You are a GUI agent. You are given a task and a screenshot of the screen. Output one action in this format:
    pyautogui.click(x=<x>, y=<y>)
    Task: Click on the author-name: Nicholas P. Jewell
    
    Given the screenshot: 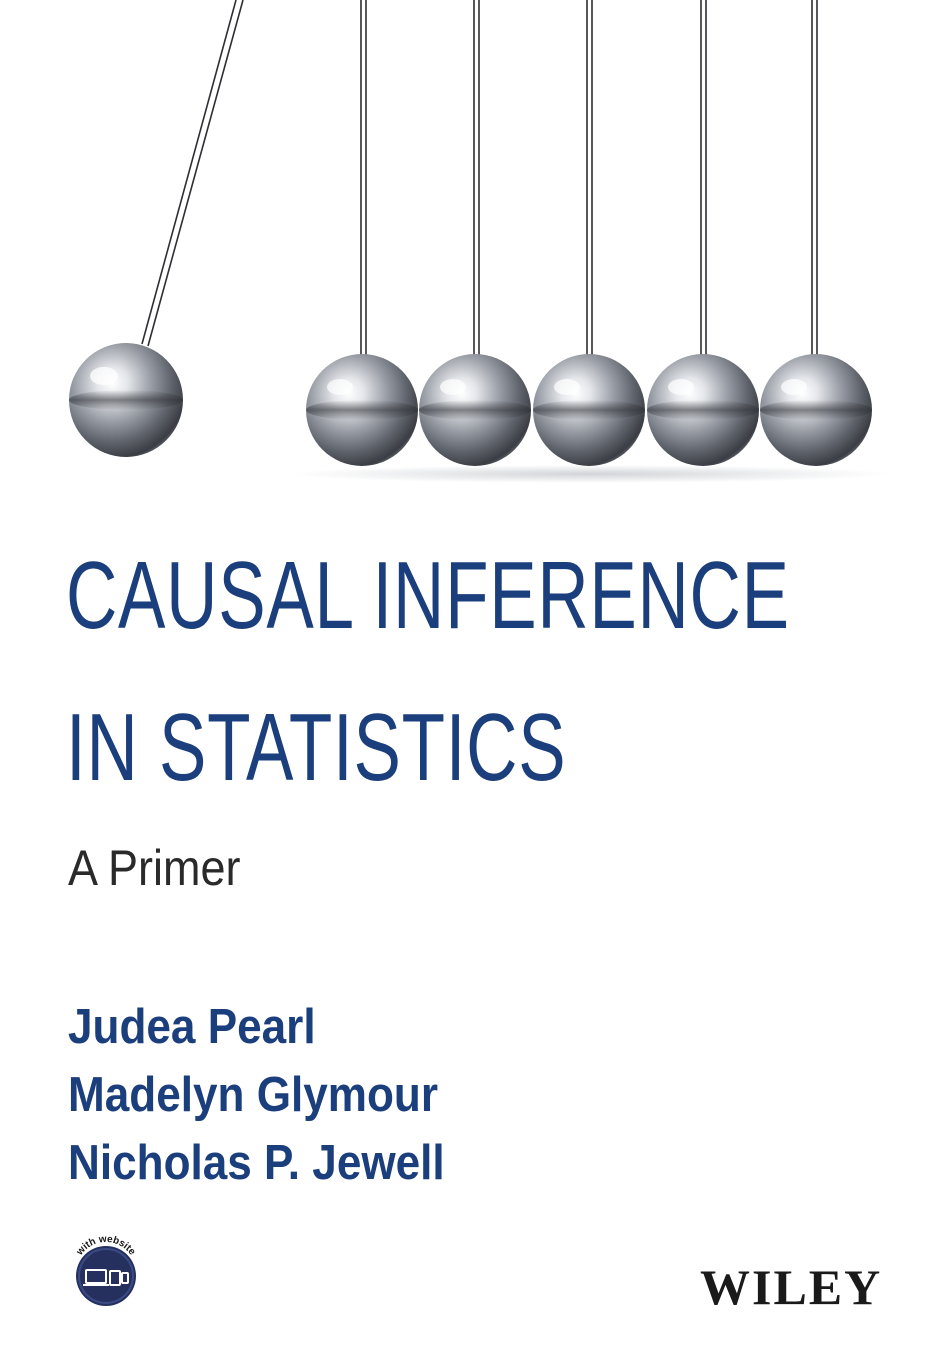 What is the action you would take?
    pyautogui.click(x=256, y=1163)
    